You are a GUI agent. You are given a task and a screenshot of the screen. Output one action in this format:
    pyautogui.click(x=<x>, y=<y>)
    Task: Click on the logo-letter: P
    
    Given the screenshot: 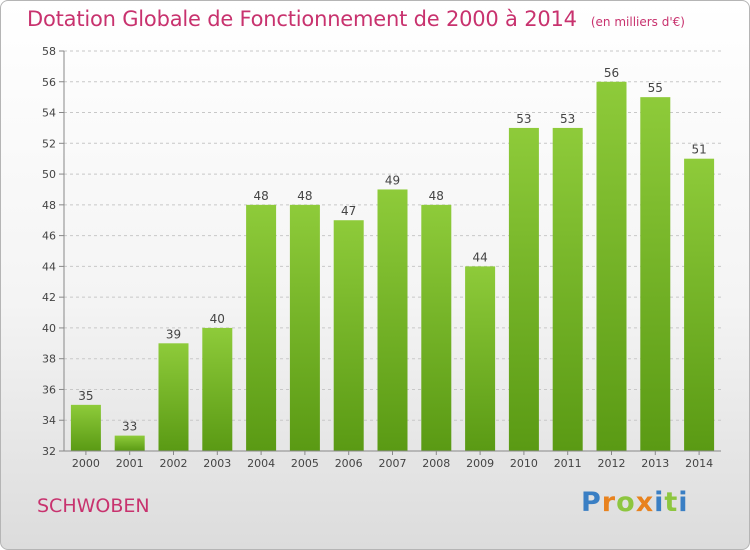 What is the action you would take?
    pyautogui.click(x=591, y=502)
    